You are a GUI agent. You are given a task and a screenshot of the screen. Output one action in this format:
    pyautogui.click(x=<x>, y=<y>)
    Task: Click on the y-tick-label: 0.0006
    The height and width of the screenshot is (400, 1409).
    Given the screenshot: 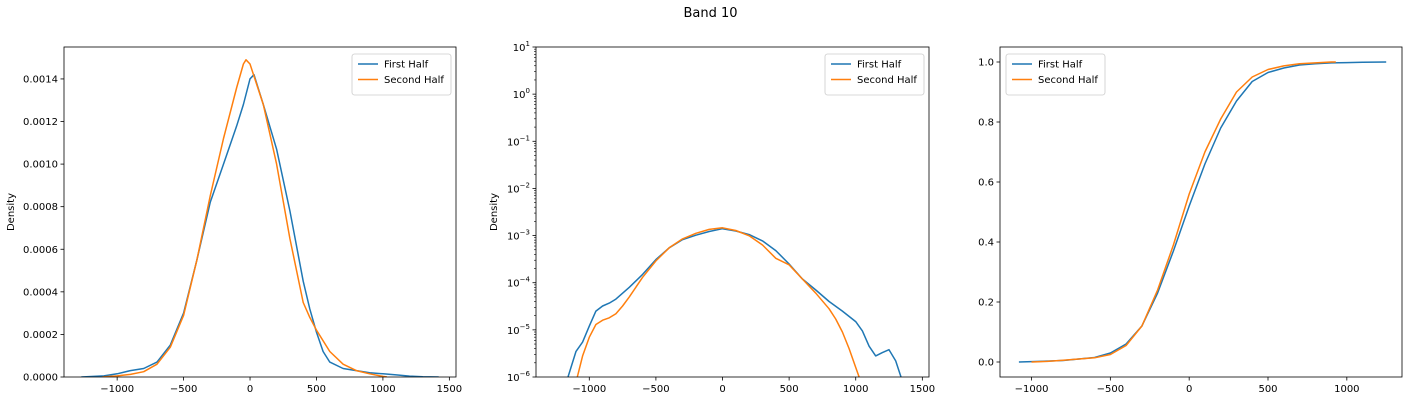 What is the action you would take?
    pyautogui.click(x=40, y=250)
    